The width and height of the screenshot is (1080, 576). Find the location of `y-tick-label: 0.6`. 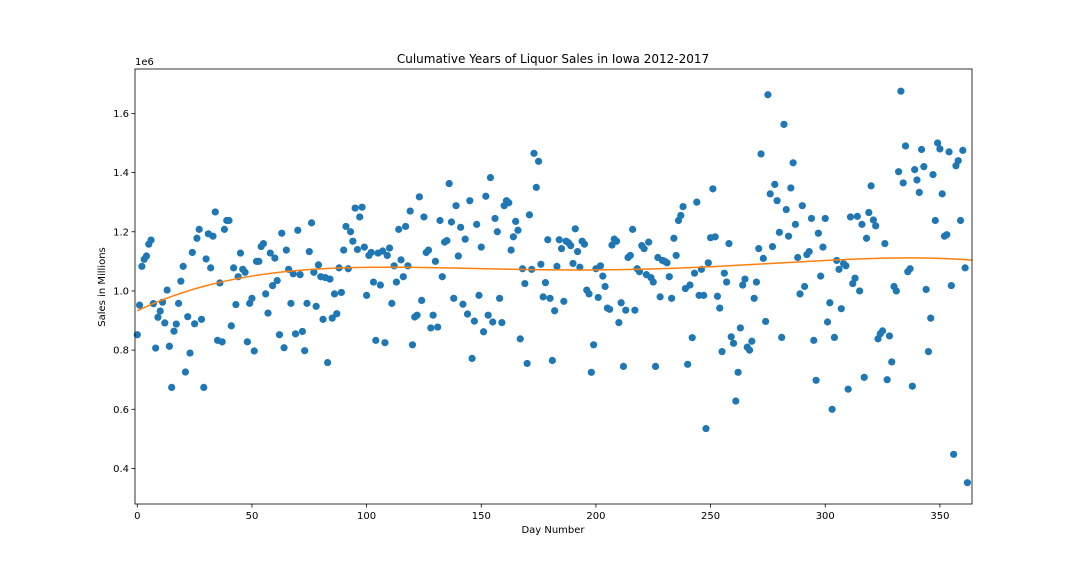

y-tick-label: 0.6 is located at coordinates (121, 410).